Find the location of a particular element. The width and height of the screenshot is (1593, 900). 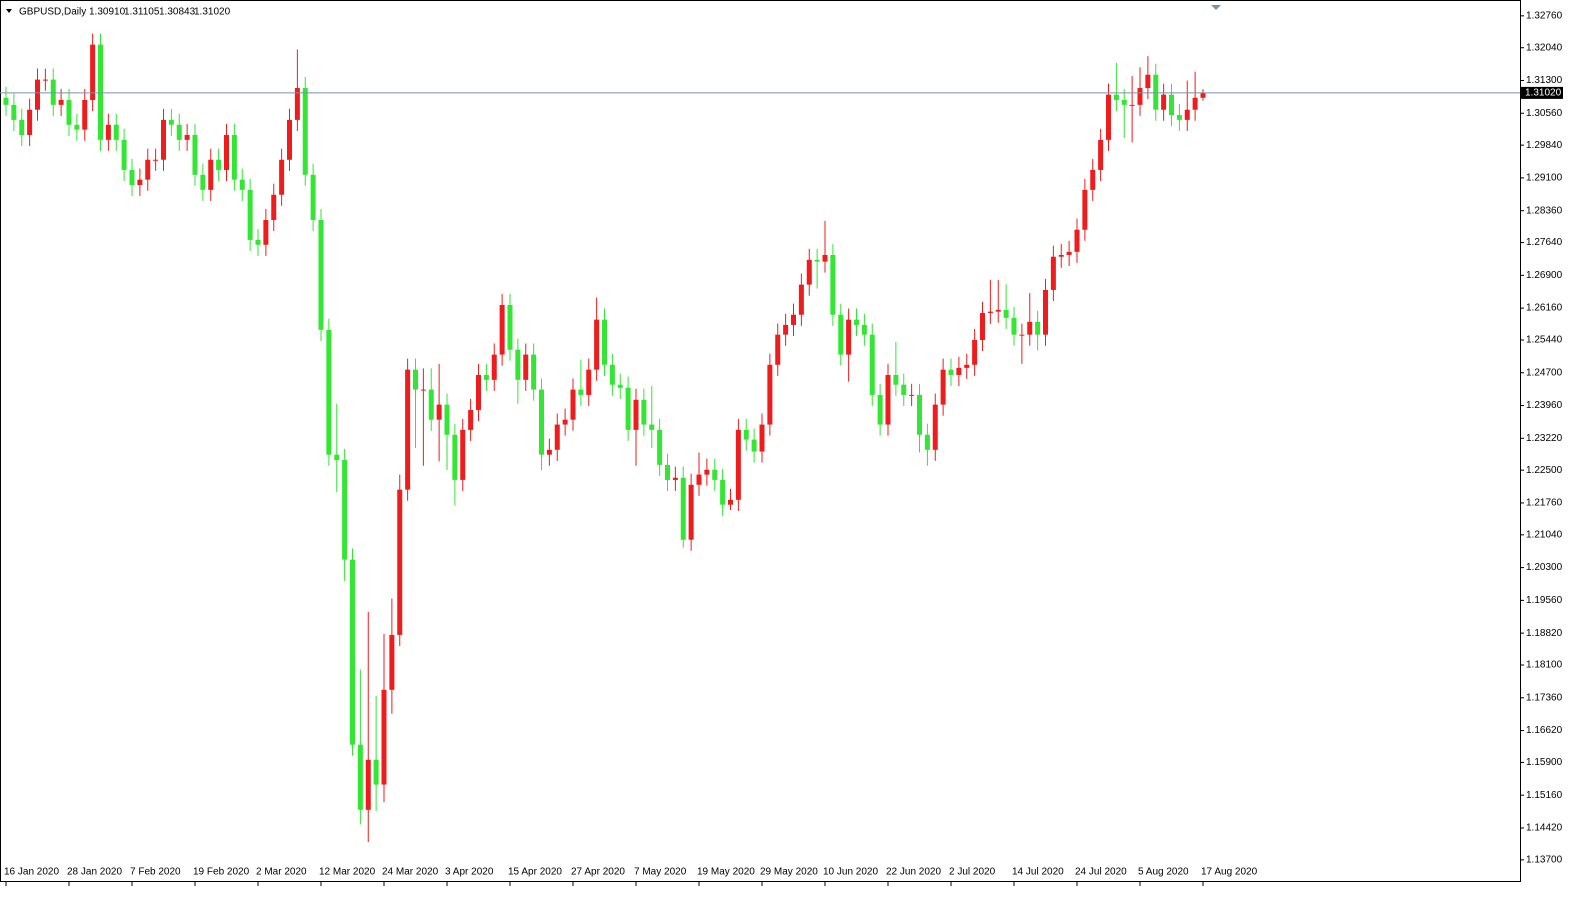

x-tick-label: 3 Apr 2020 is located at coordinates (469, 872).